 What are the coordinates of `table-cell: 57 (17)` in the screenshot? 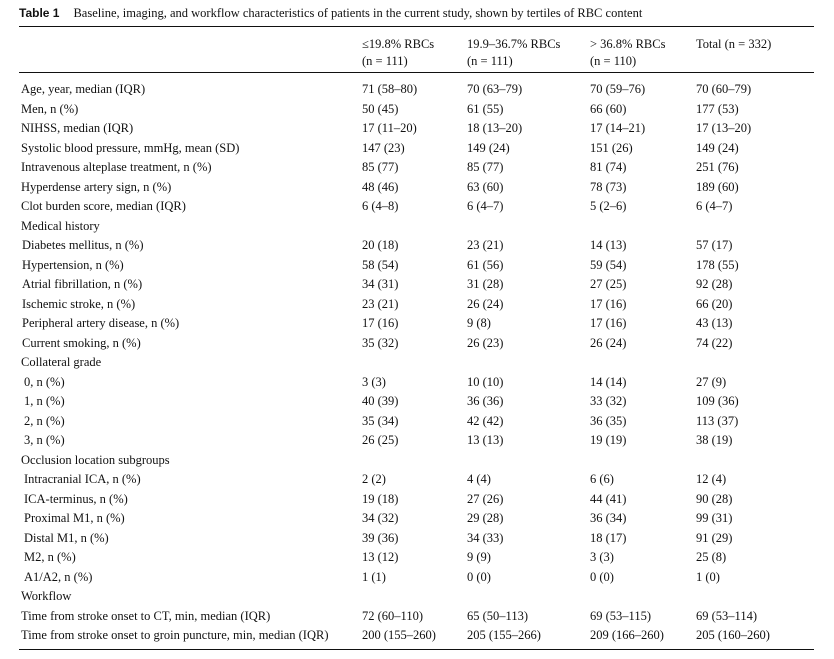 It's located at (714, 245).